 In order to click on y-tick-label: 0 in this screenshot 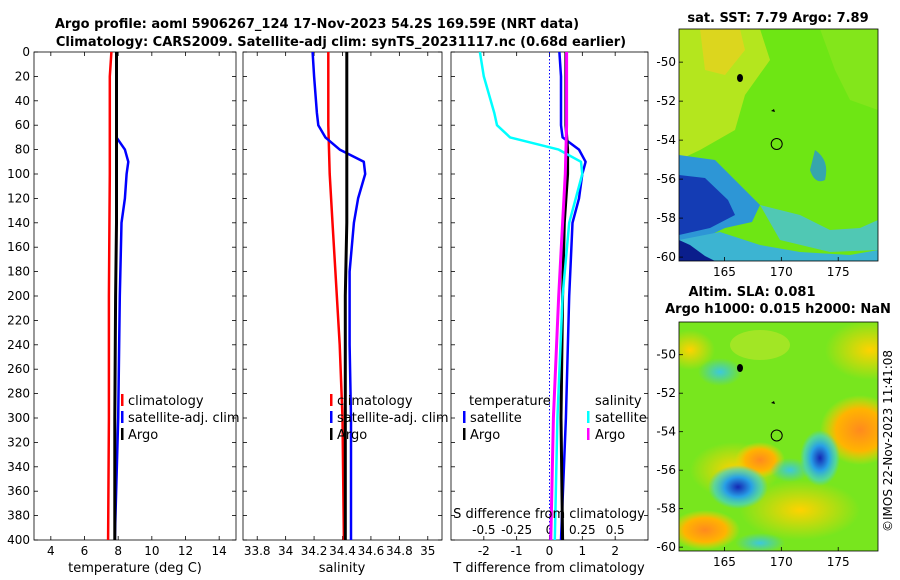, I will do `click(26, 52)`.